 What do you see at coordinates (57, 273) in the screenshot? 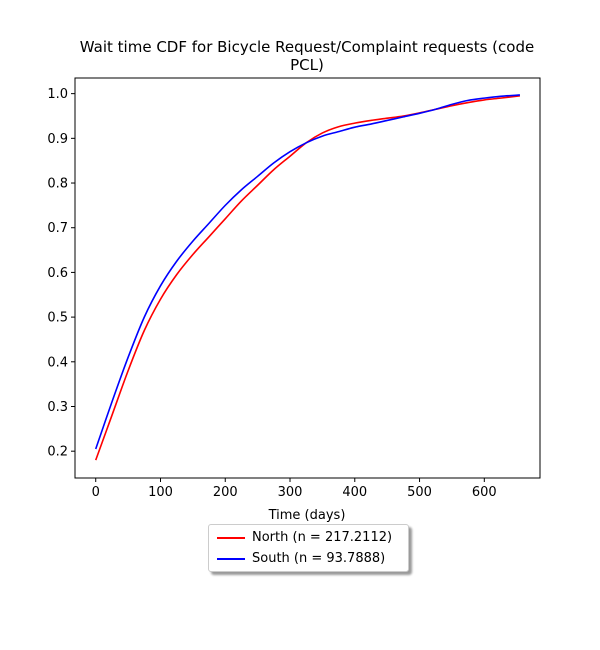
I see `y-tick-label: 0.6` at bounding box center [57, 273].